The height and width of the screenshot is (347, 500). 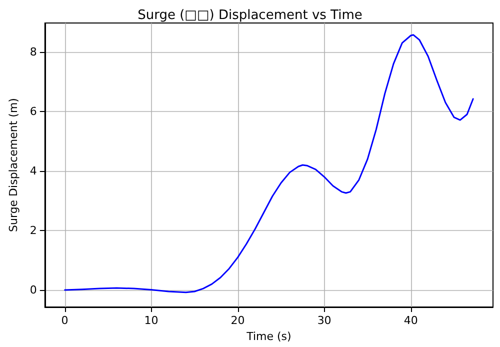 What do you see at coordinates (33, 290) in the screenshot?
I see `y-tick-label: 0` at bounding box center [33, 290].